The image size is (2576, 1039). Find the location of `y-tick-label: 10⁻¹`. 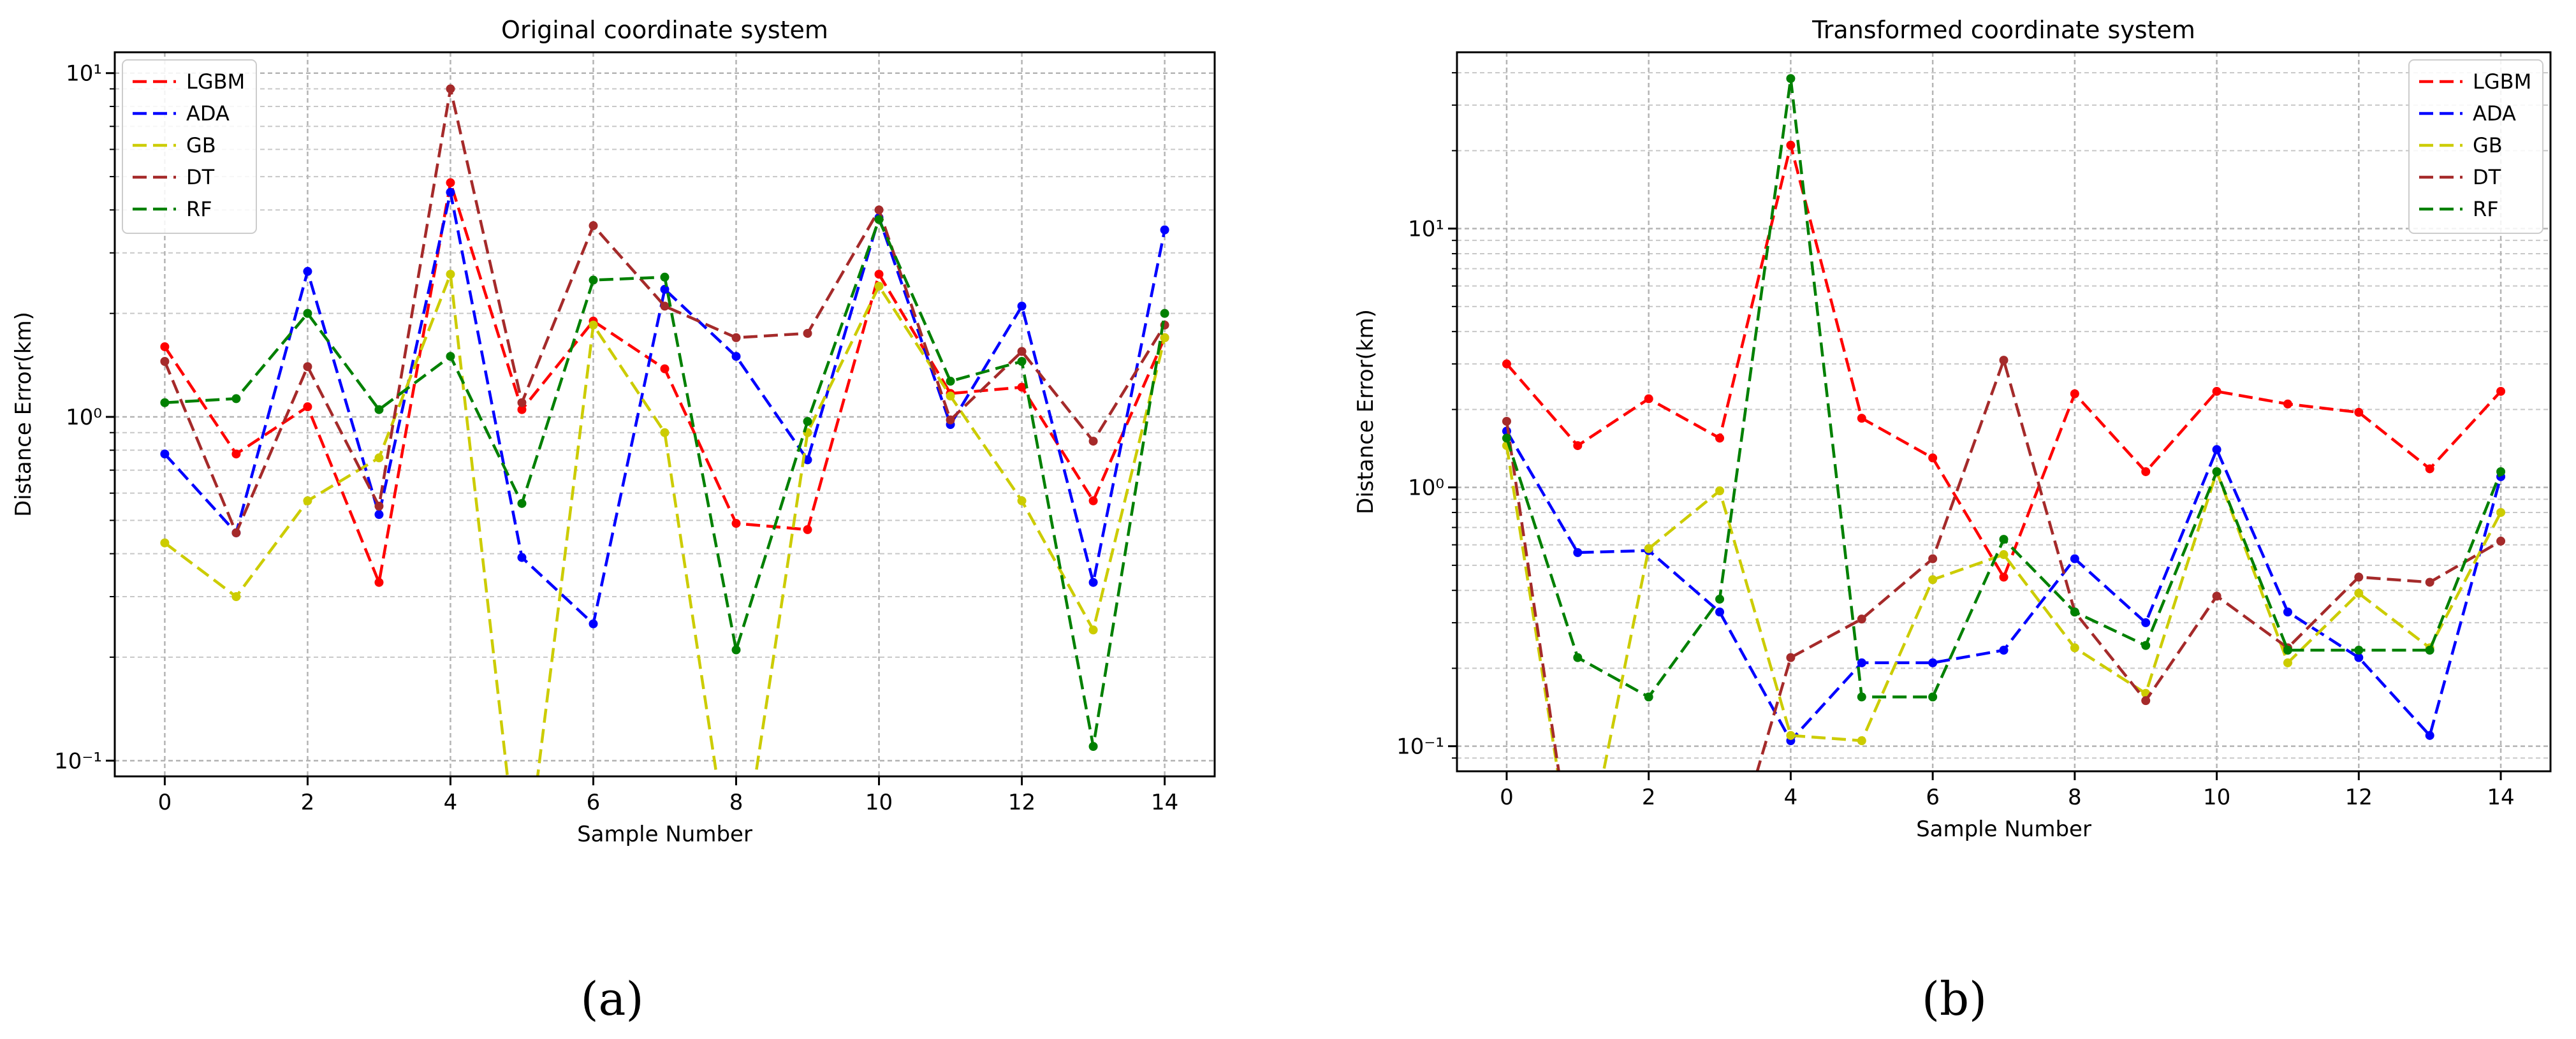

y-tick-label: 10⁻¹ is located at coordinates (1420, 747).